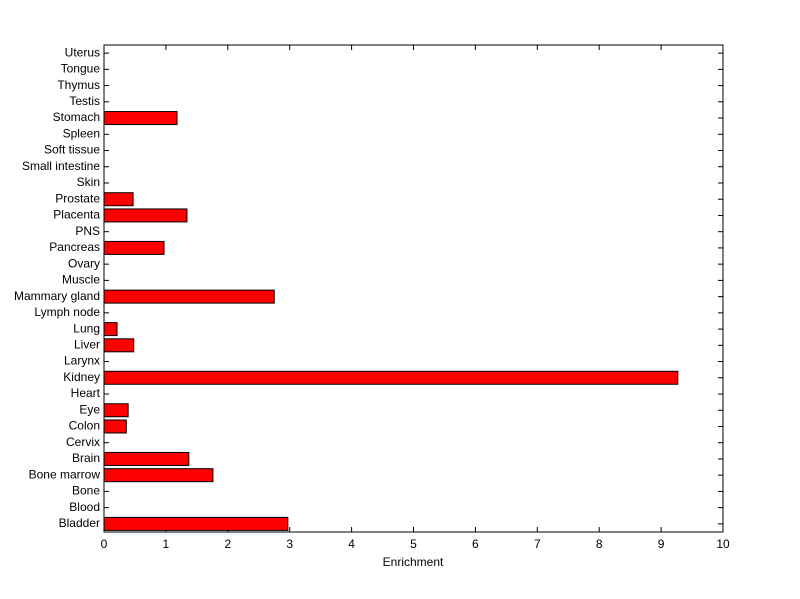 The width and height of the screenshot is (800, 599). I want to click on y-tick-label: Colon, so click(84, 426).